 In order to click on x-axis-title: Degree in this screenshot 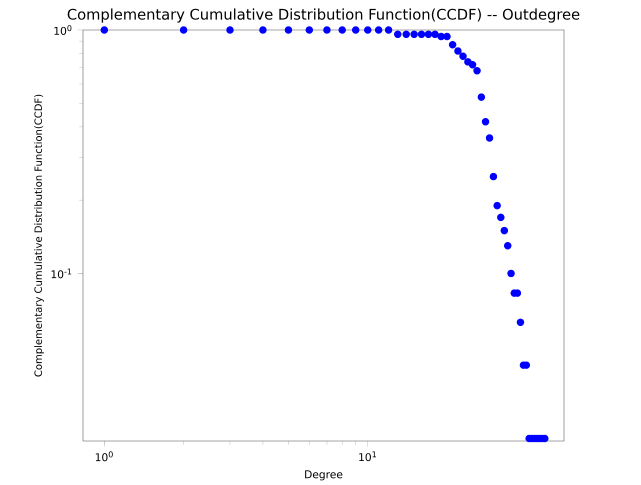, I will do `click(323, 475)`.